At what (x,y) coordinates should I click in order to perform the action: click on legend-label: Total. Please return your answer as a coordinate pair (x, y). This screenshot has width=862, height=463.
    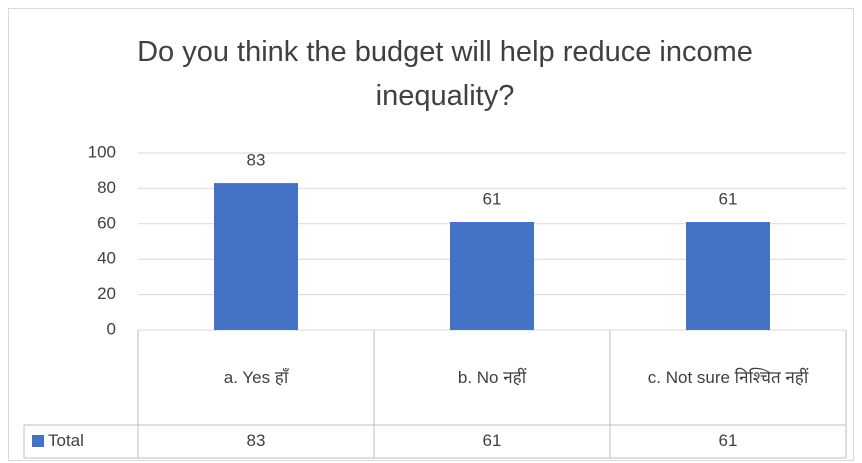
    Looking at the image, I should click on (66, 440).